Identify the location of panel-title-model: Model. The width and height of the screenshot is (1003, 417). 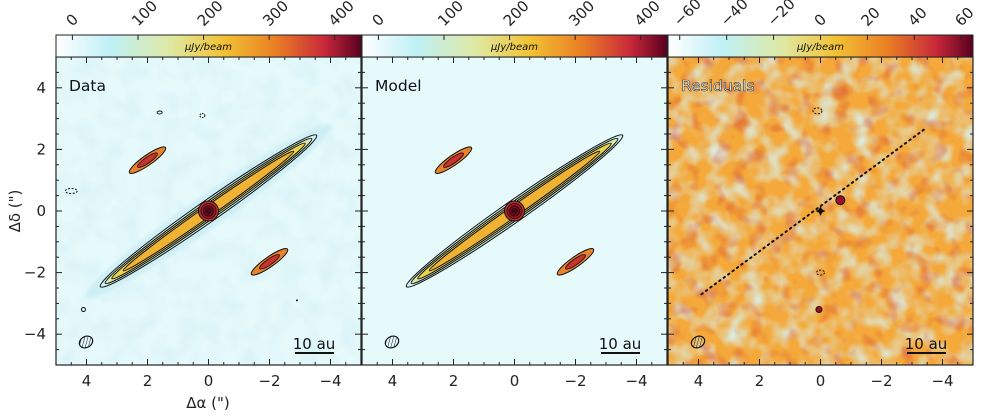
(398, 86).